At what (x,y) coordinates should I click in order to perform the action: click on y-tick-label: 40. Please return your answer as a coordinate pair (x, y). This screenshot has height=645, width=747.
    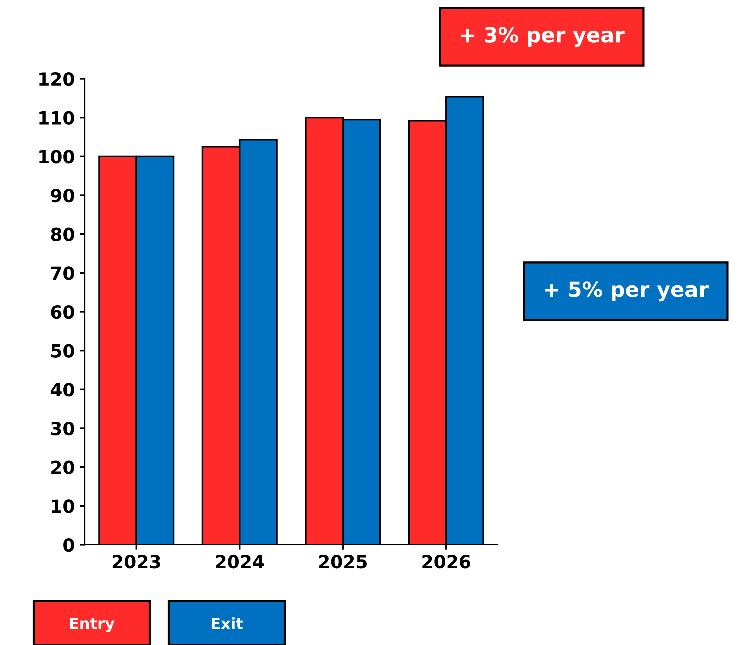
    Looking at the image, I should click on (62, 390).